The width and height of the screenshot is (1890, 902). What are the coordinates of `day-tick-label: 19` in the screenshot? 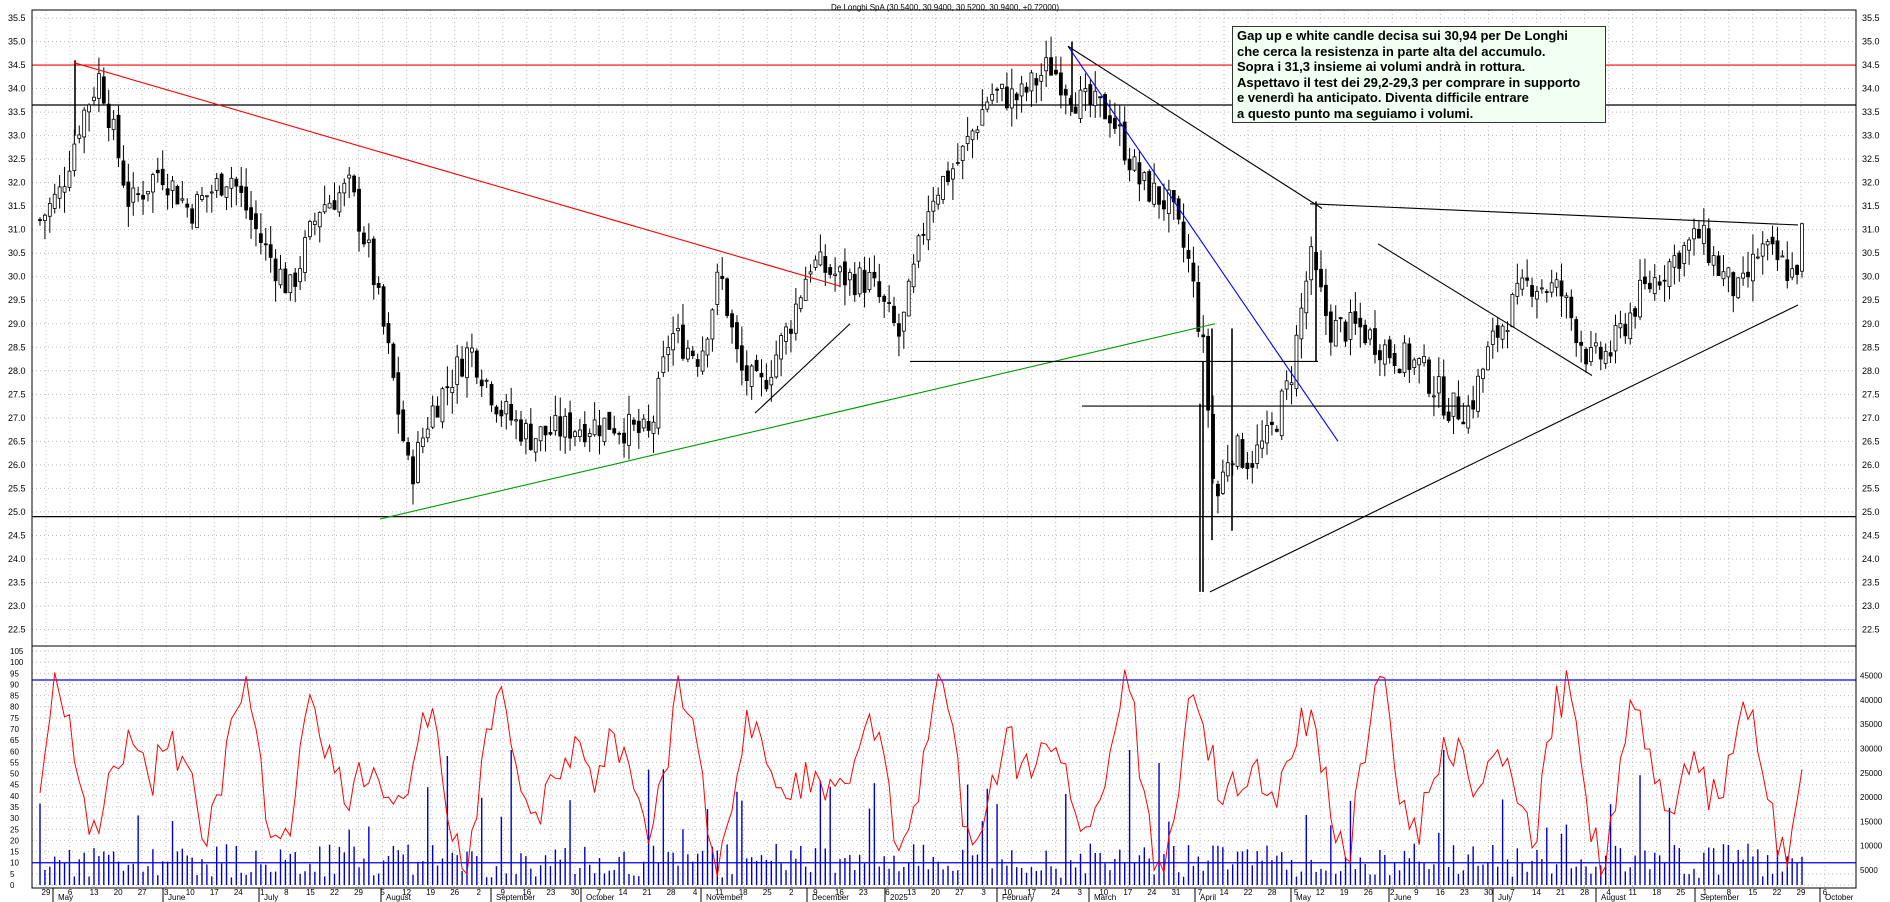 It's located at (1344, 892).